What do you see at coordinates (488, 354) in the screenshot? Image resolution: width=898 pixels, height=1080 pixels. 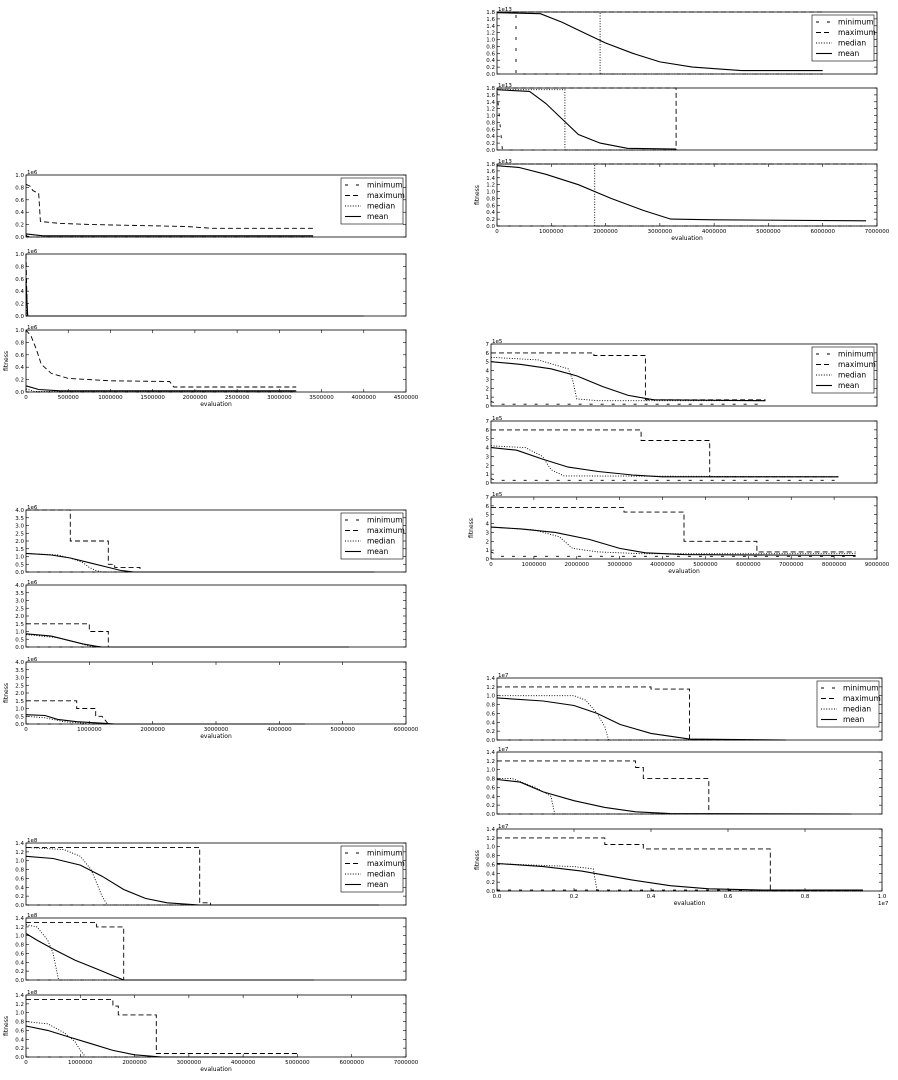 I see `y-tick-label: 6` at bounding box center [488, 354].